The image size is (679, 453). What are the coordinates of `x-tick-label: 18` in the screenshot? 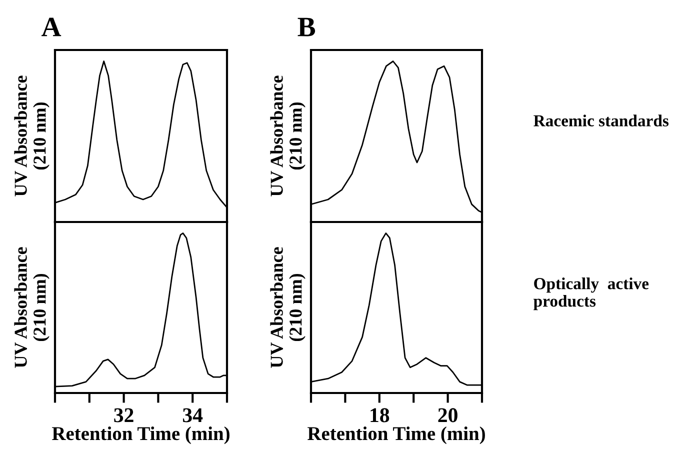 It's located at (380, 415).